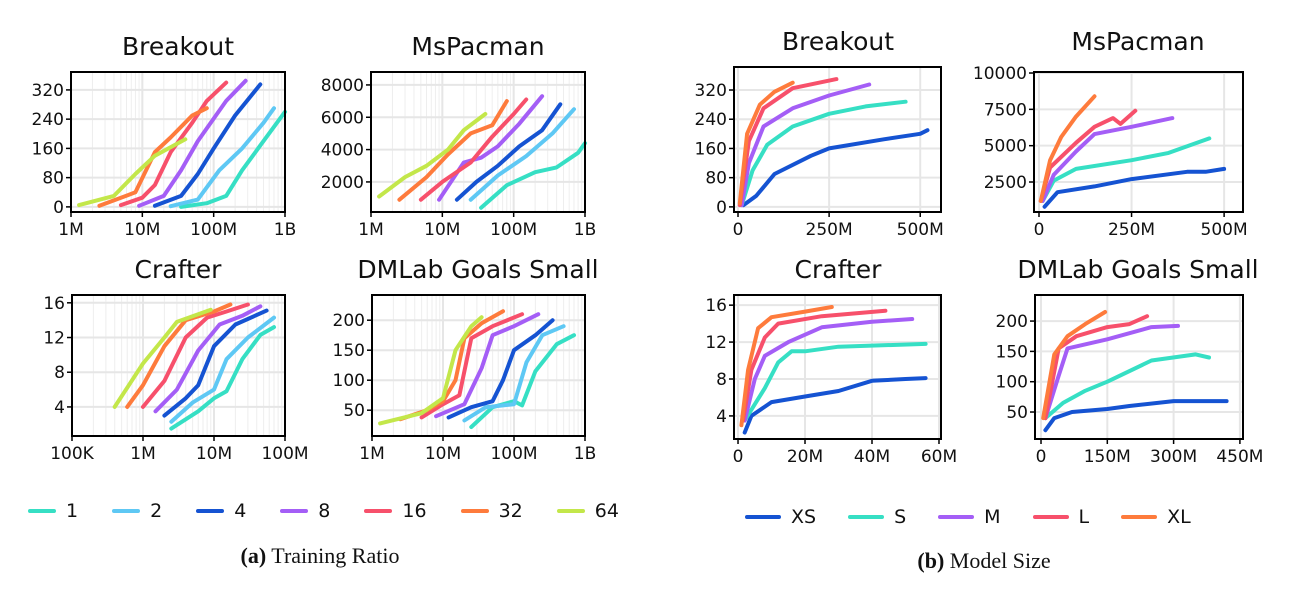 The width and height of the screenshot is (1306, 603). I want to click on y-tick-label: 8000, so click(342, 86).